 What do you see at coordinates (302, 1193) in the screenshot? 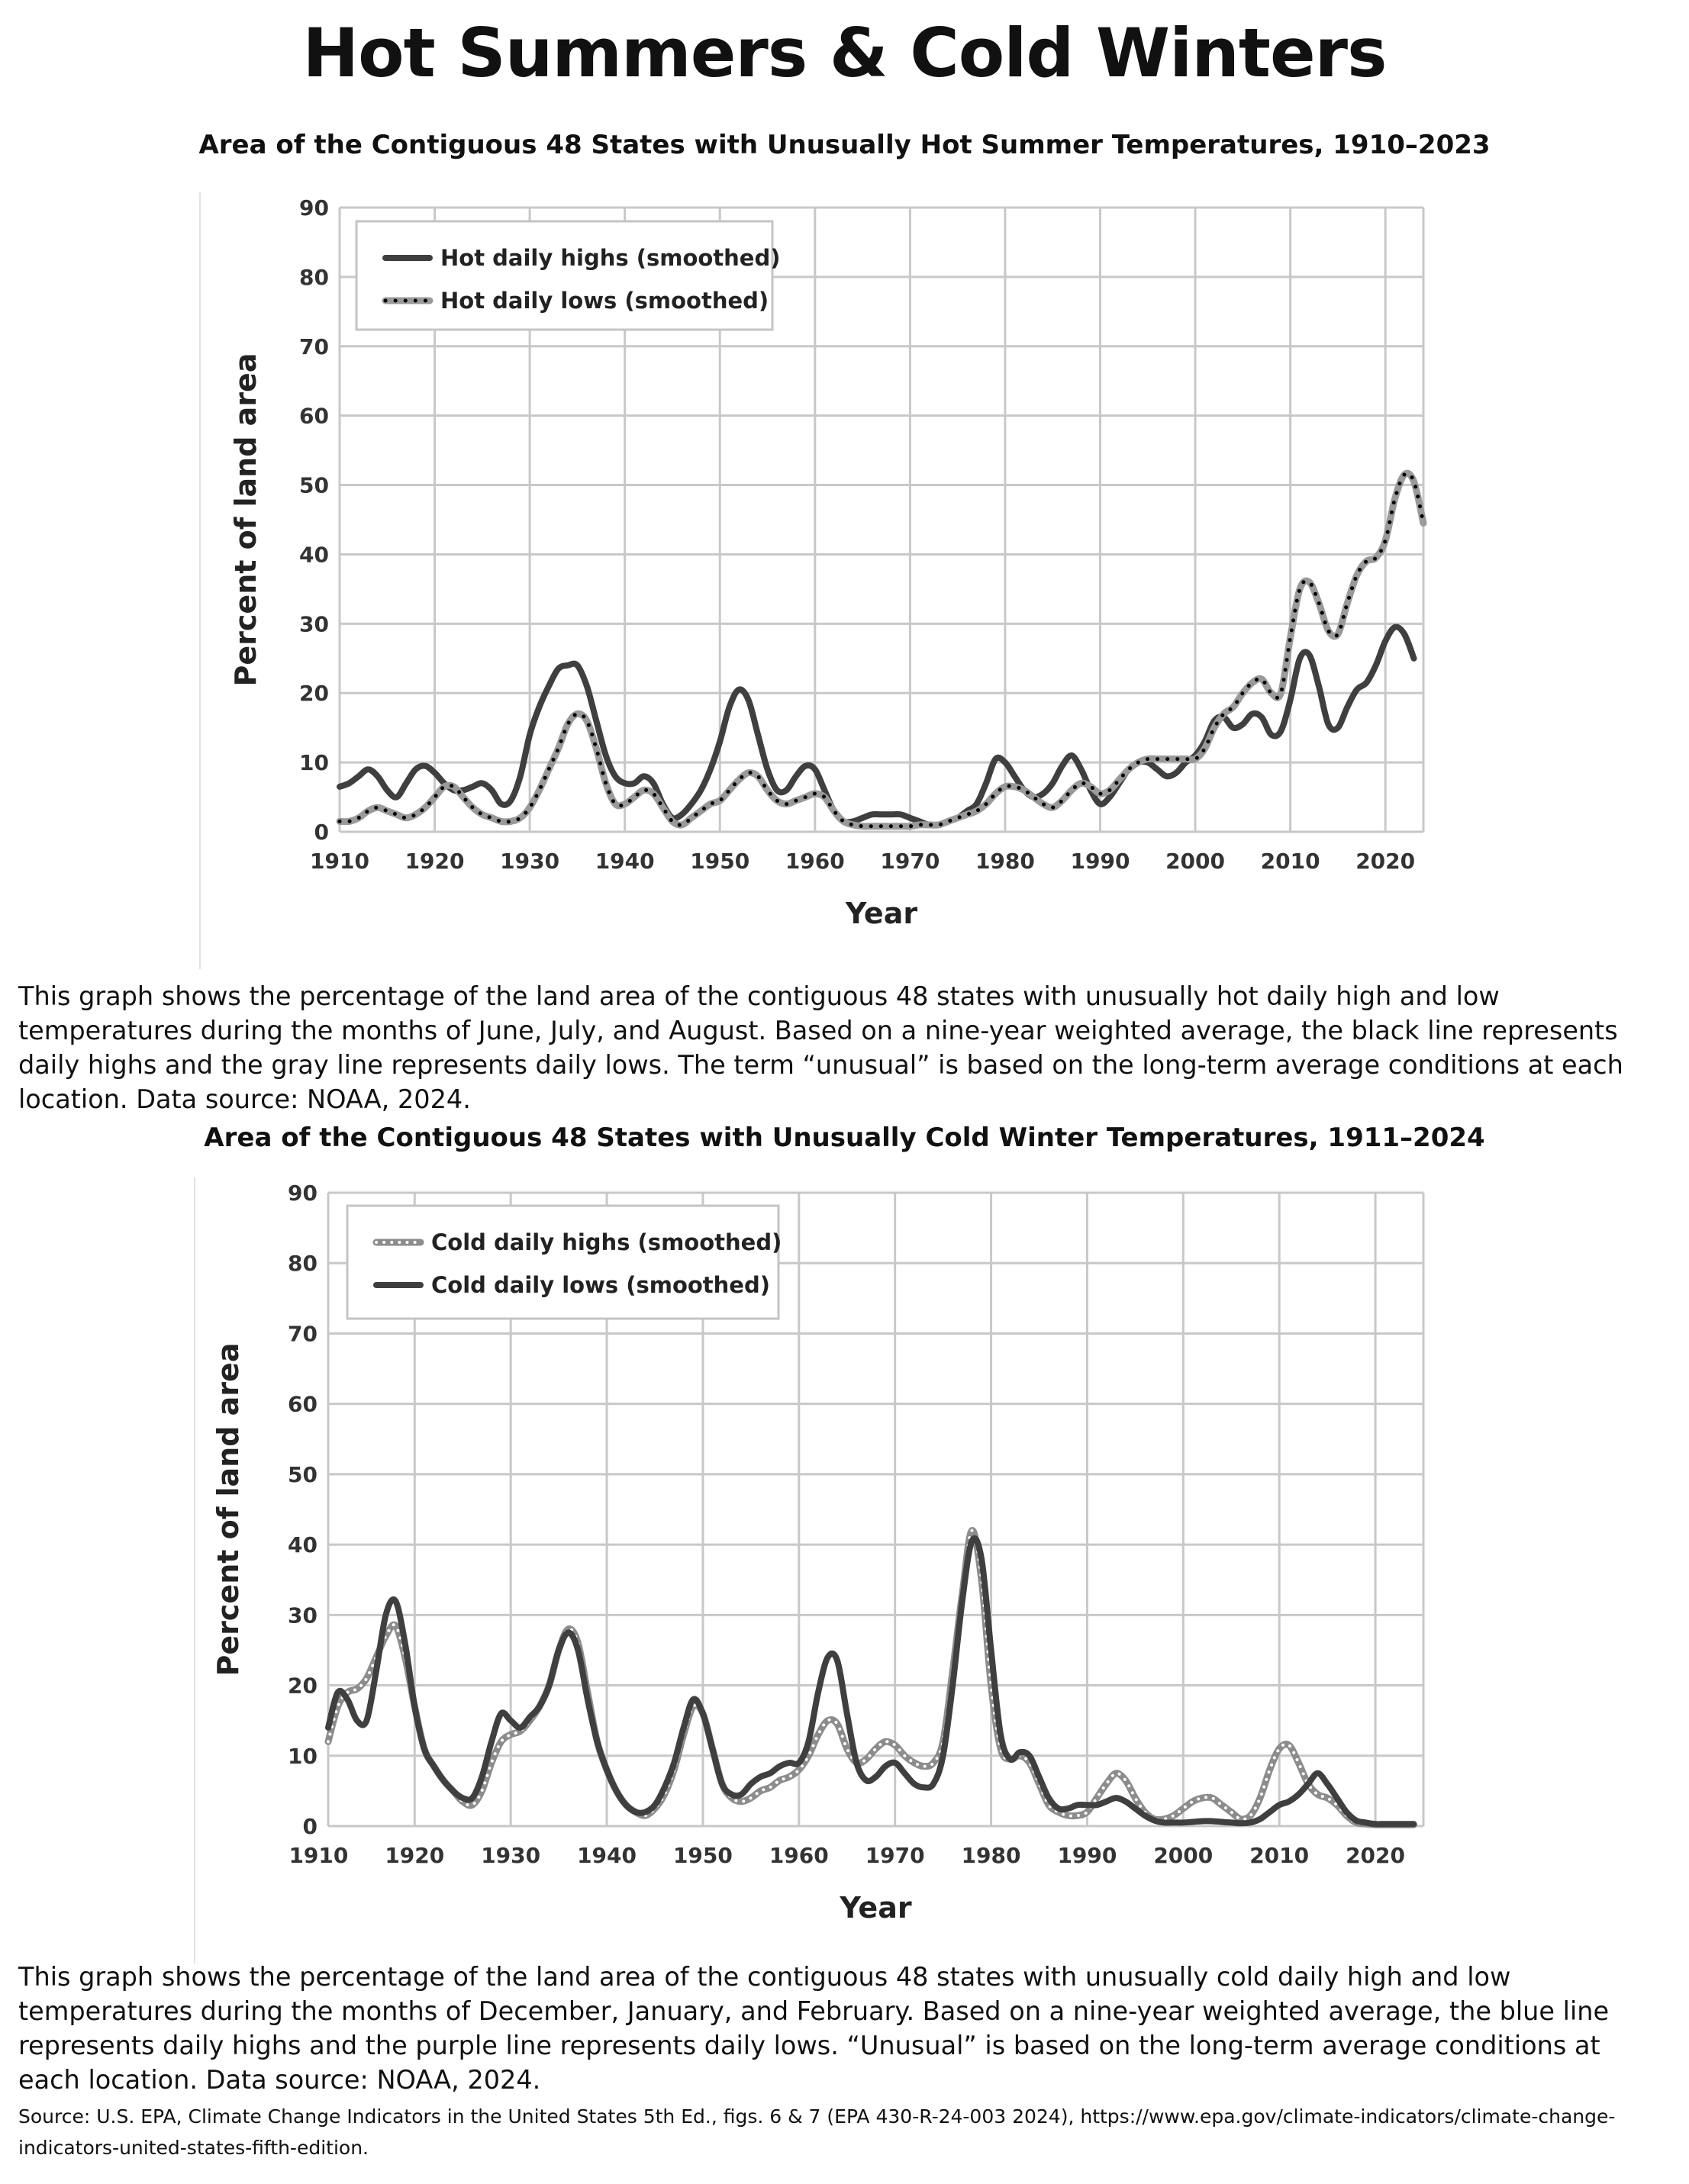
I see `cold-ytick-label-90: 90` at bounding box center [302, 1193].